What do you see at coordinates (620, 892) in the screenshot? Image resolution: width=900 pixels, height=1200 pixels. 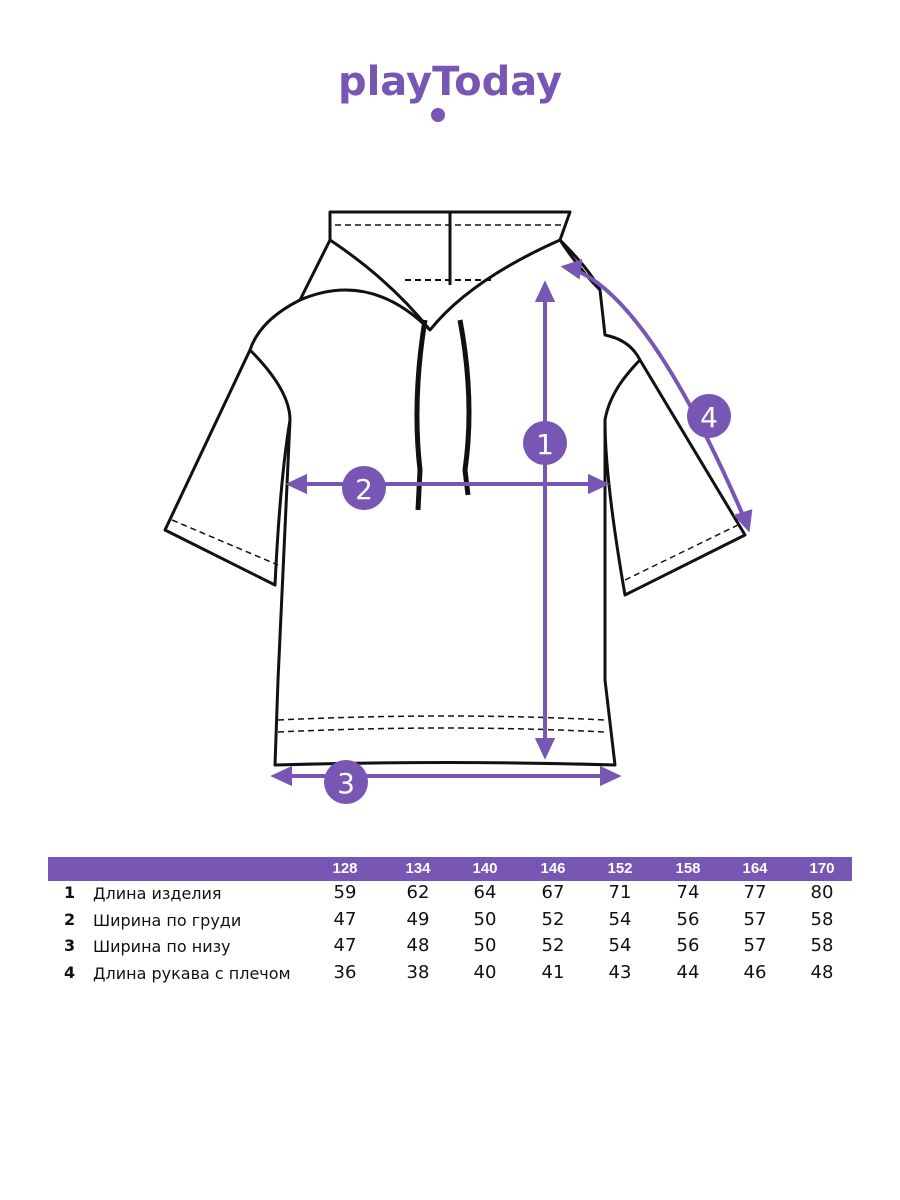 I see `cell-value: 71` at bounding box center [620, 892].